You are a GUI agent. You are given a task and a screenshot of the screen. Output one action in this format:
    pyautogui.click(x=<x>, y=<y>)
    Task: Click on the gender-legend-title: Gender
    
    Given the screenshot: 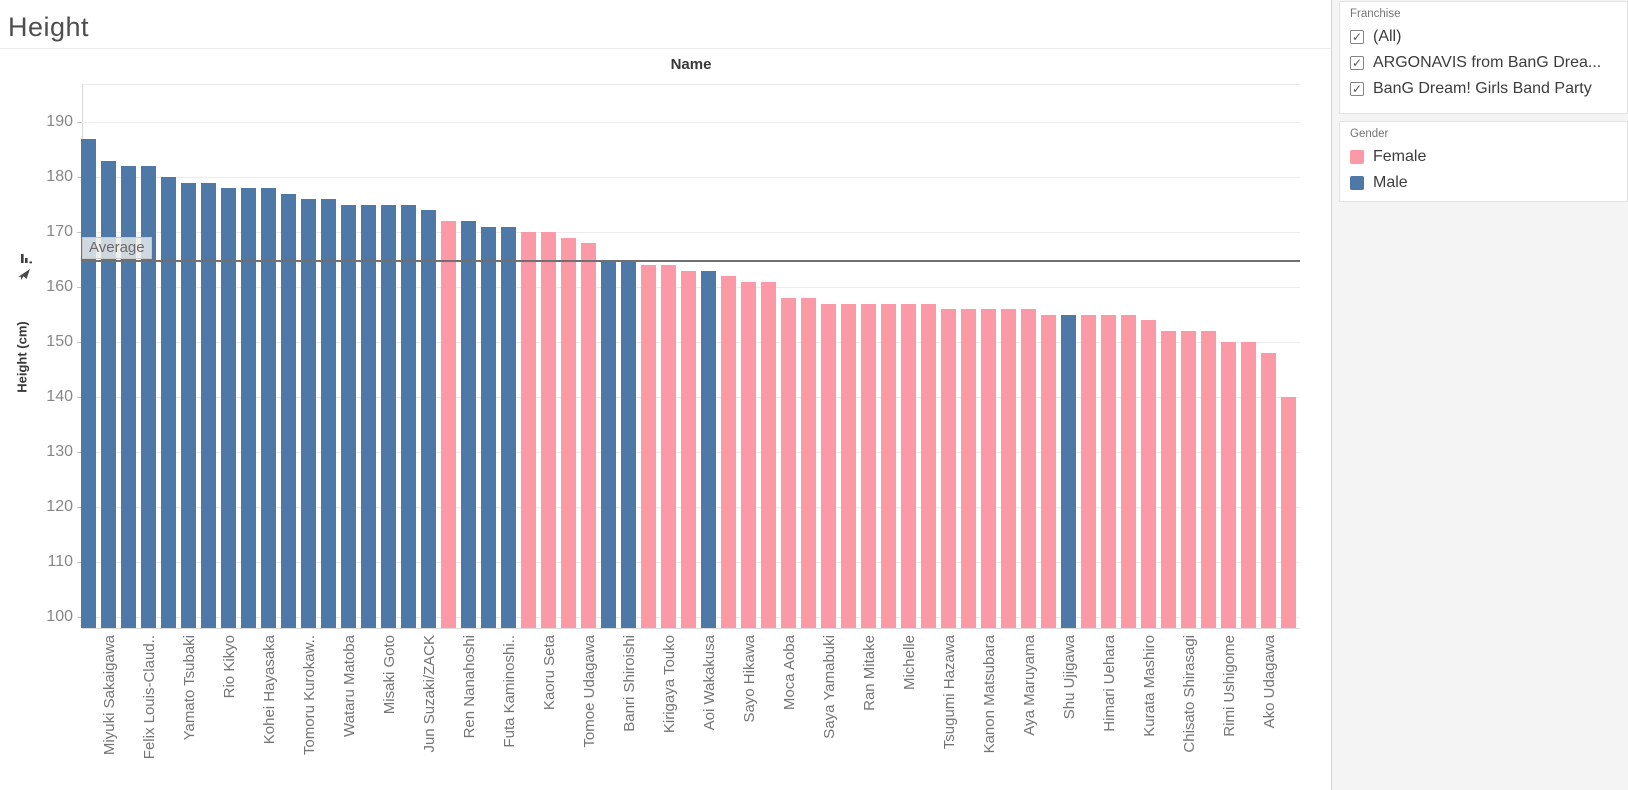 What is the action you would take?
    pyautogui.click(x=1369, y=134)
    